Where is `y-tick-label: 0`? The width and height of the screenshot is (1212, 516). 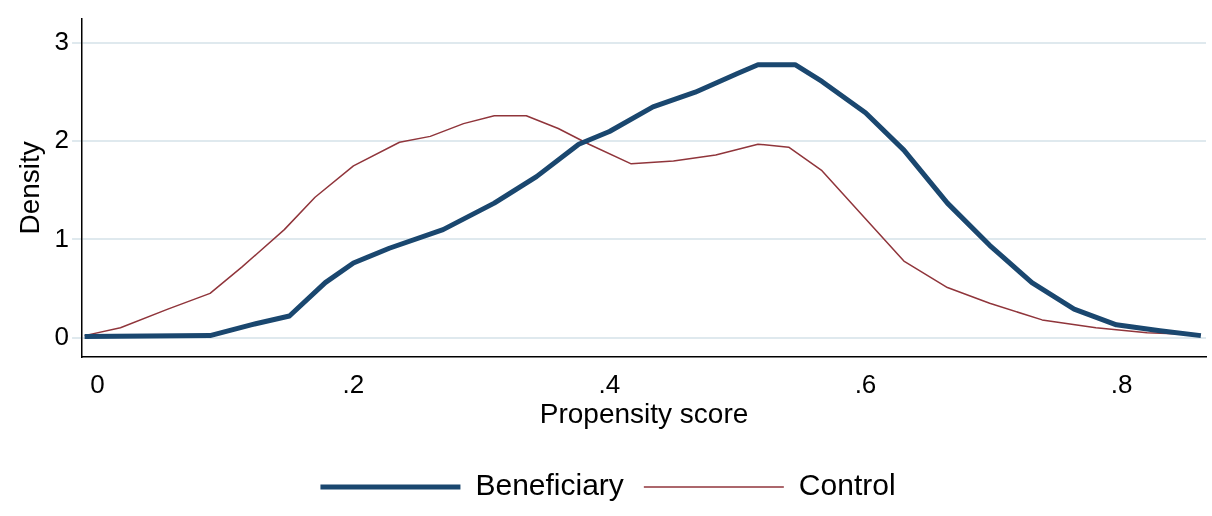 y-tick-label: 0 is located at coordinates (62, 335).